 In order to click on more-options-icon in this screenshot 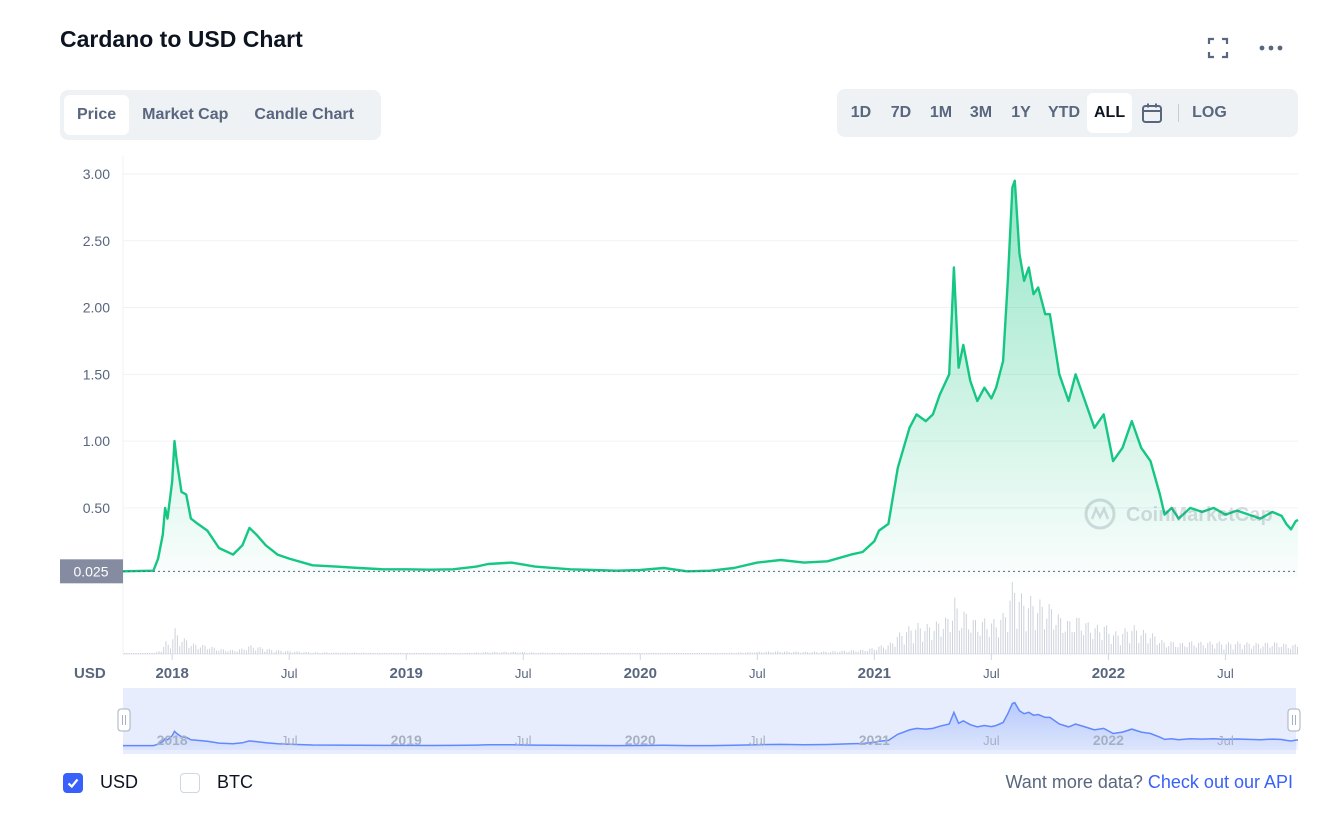, I will do `click(1271, 48)`.